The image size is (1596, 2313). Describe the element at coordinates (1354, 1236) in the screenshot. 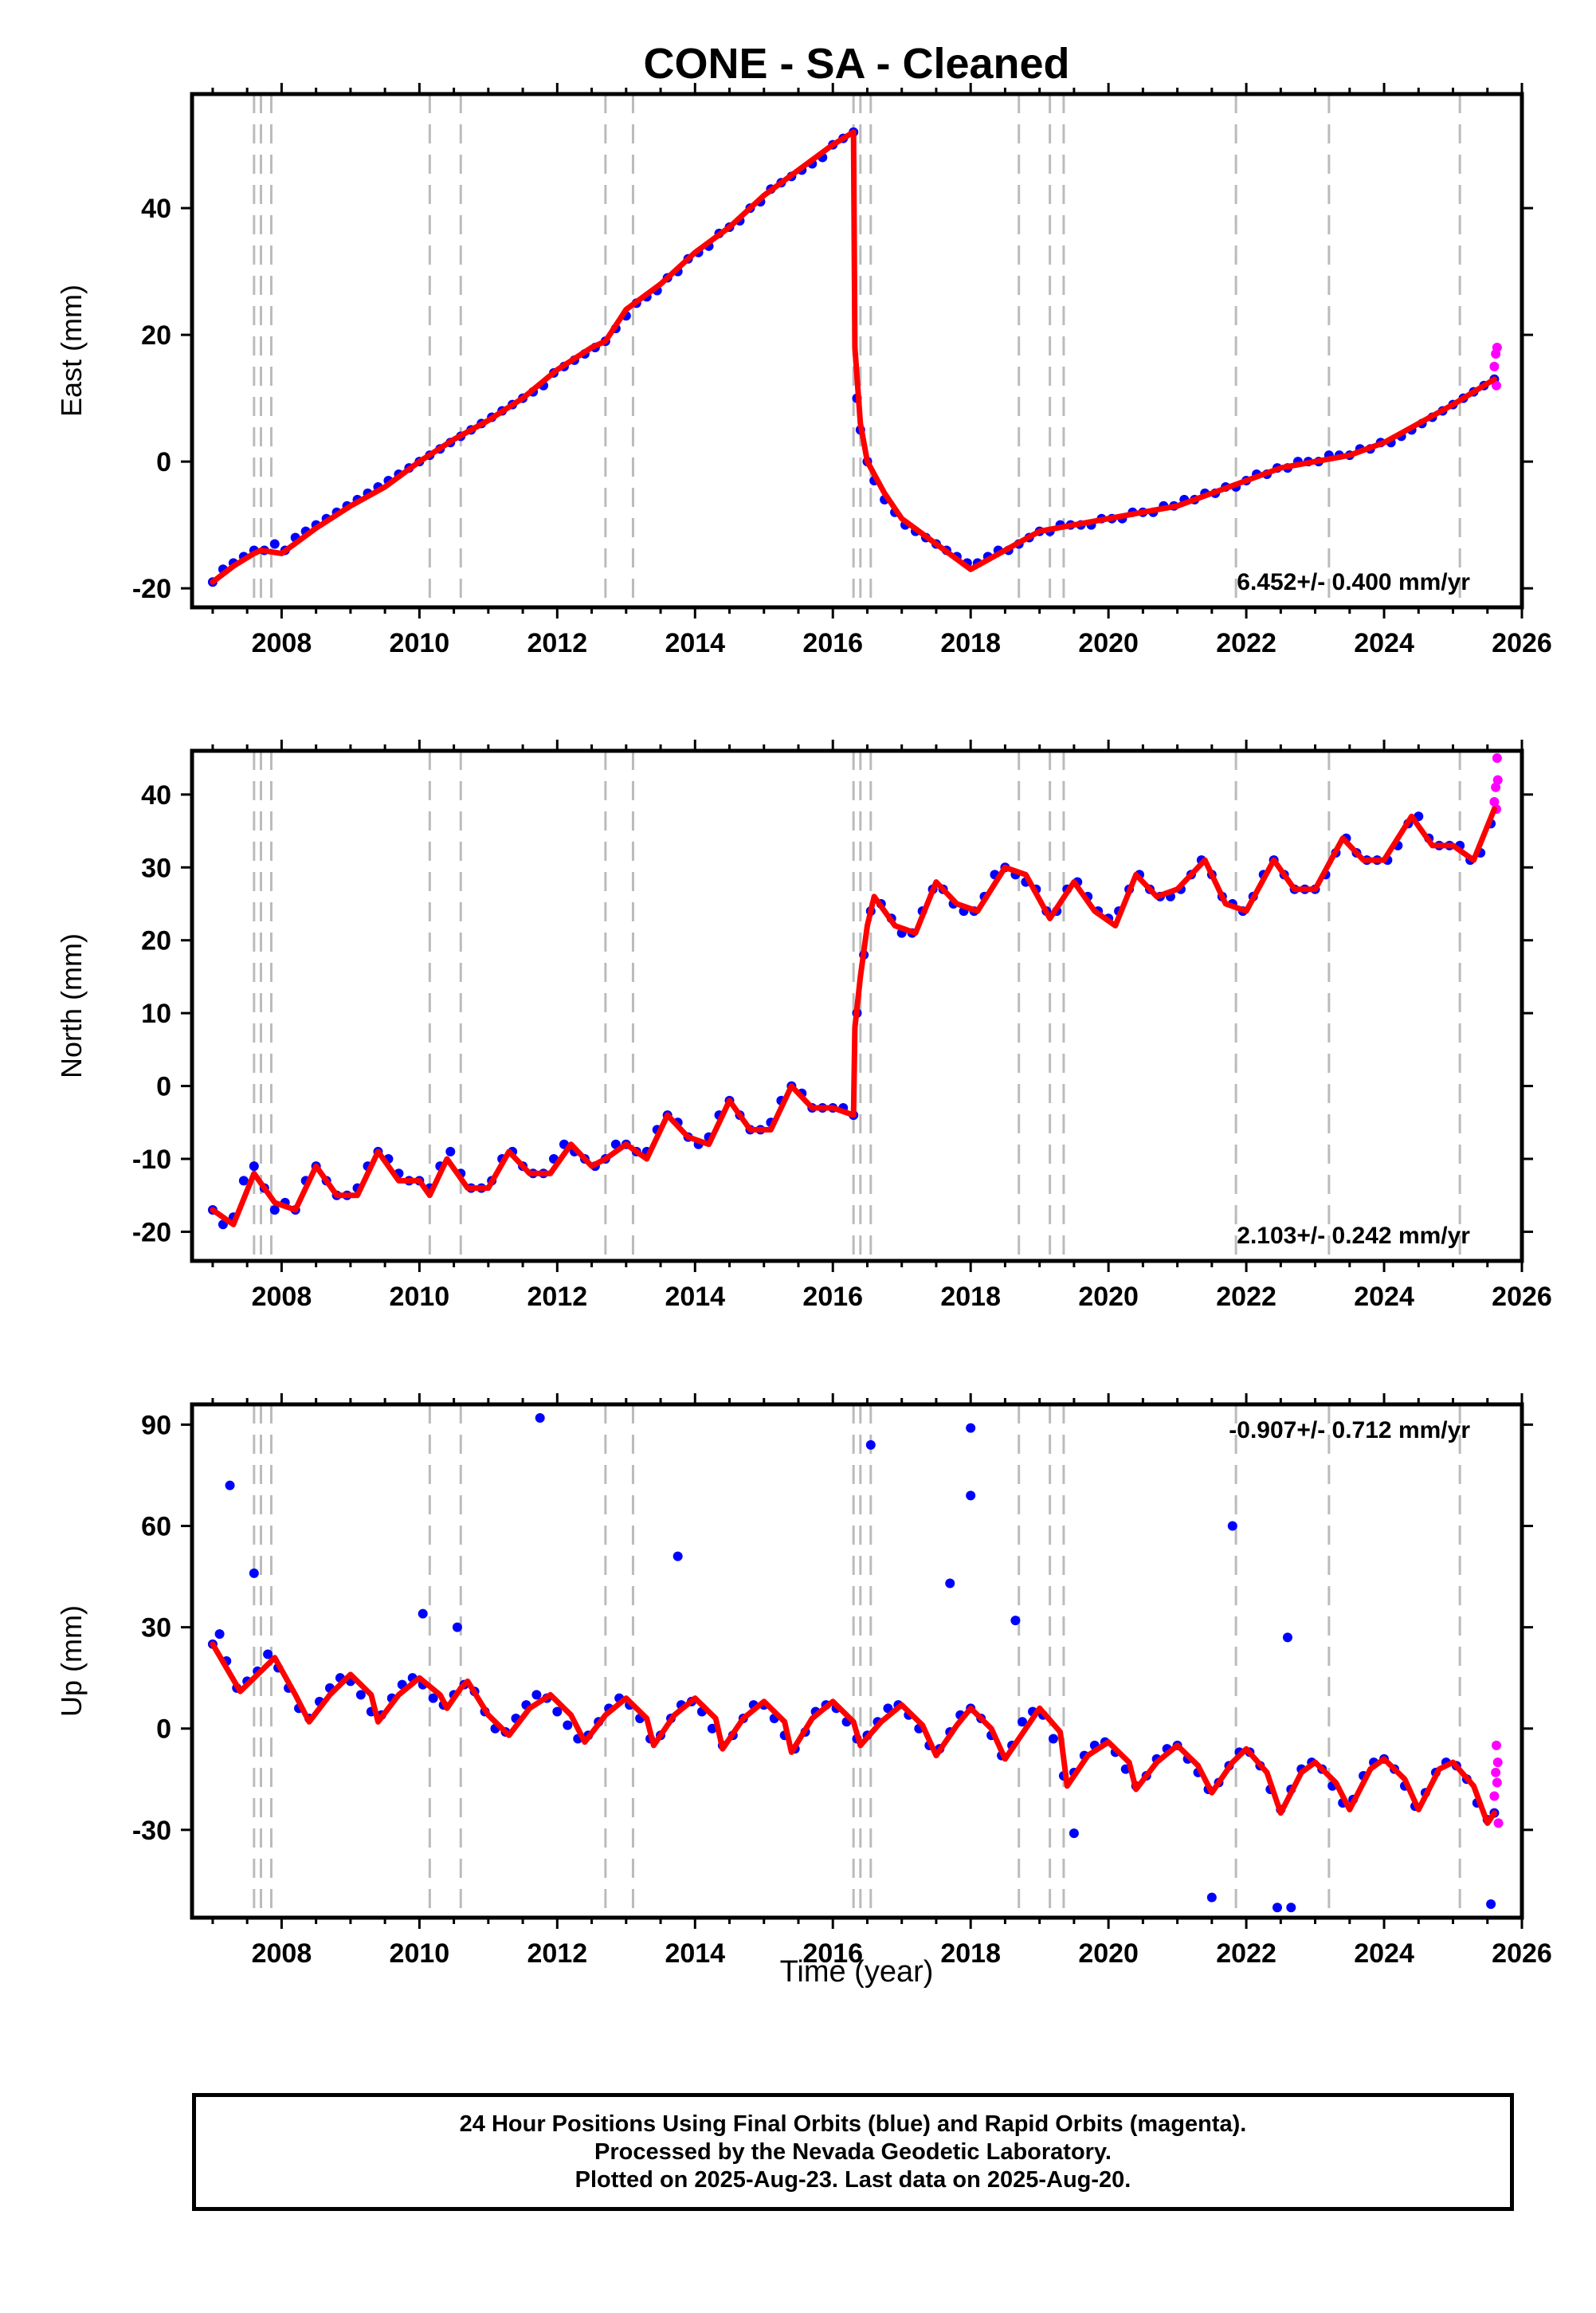

I see `rate-annotation: 2.103+/- 0.242 mm/yr` at that location.